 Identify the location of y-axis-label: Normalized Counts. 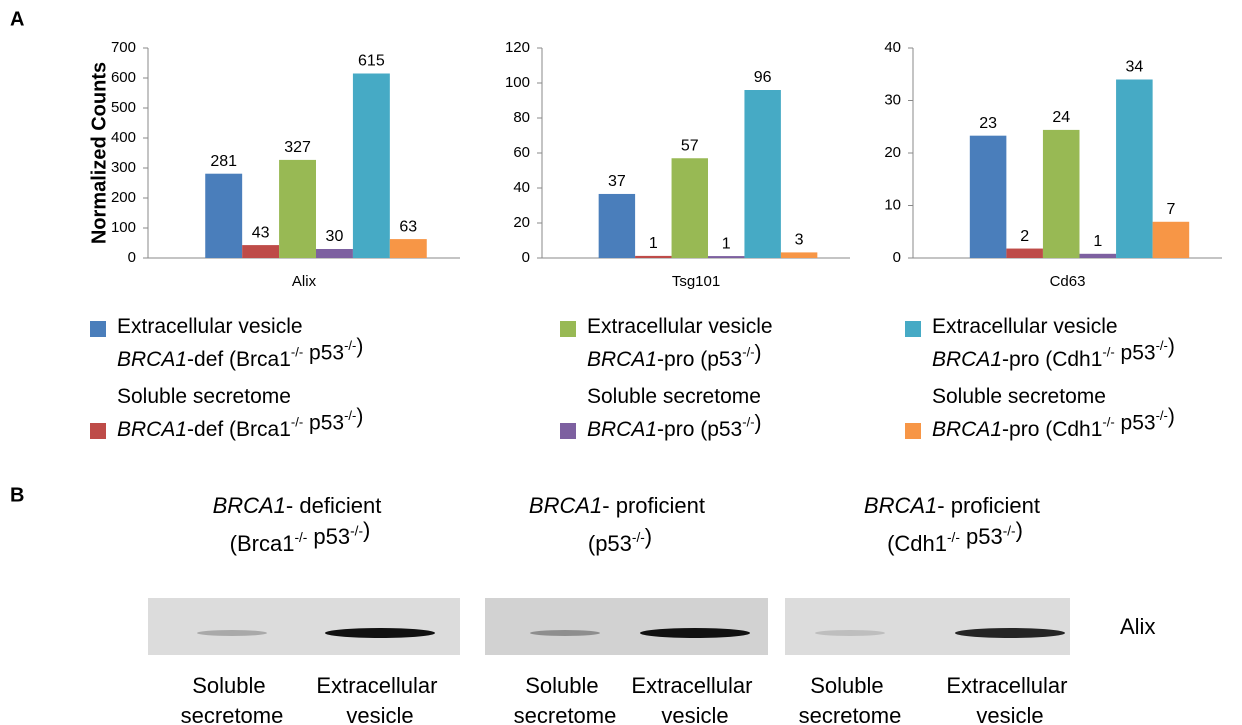
(99, 153).